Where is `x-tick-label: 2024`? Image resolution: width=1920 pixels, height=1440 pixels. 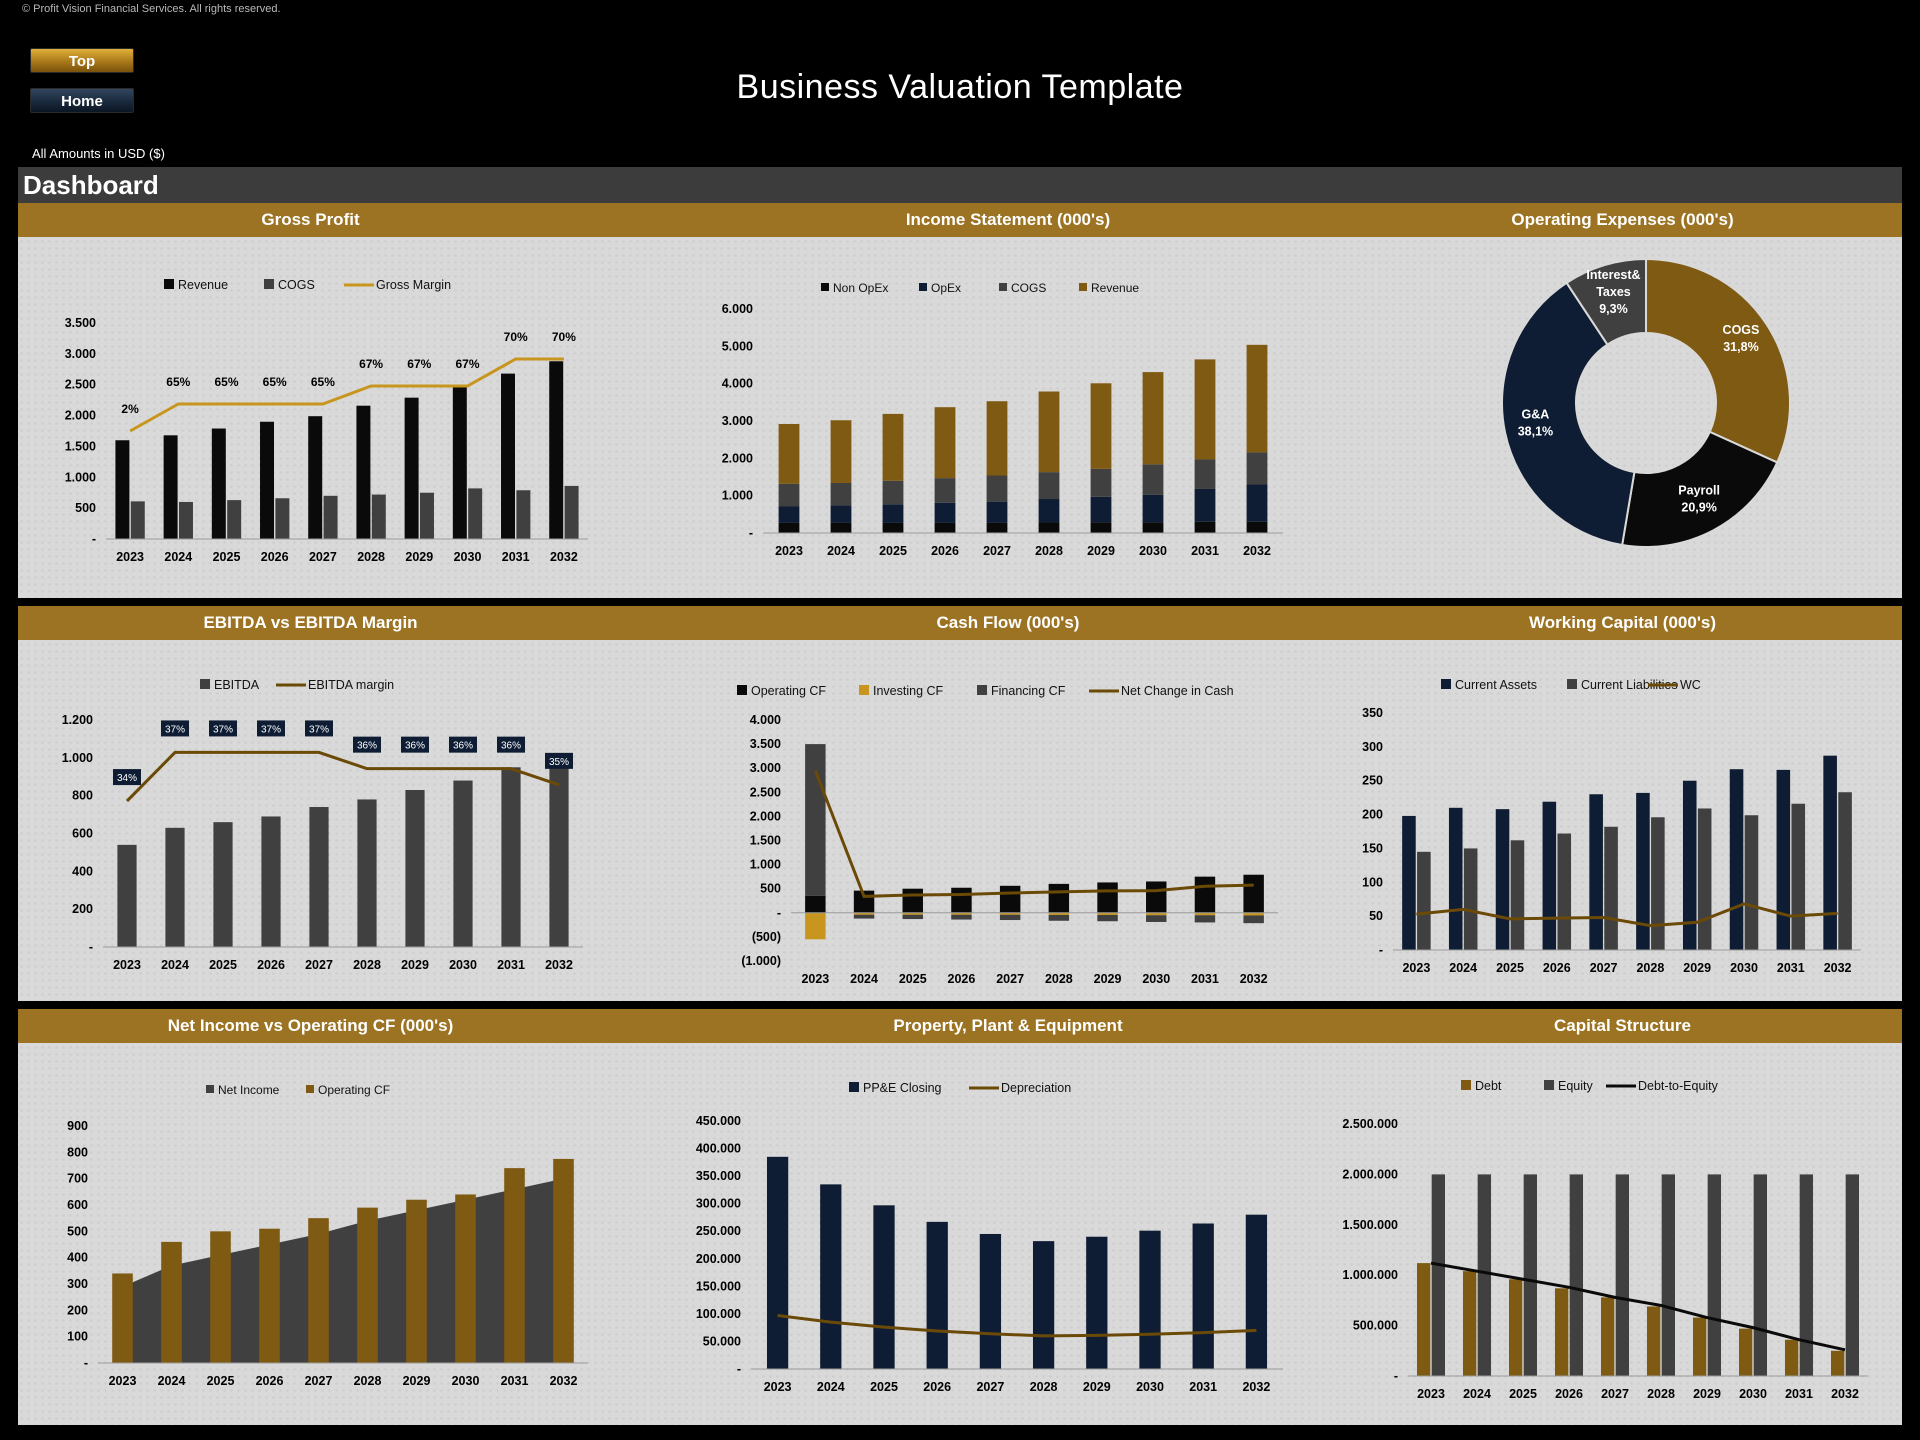 x-tick-label: 2024 is located at coordinates (831, 1387).